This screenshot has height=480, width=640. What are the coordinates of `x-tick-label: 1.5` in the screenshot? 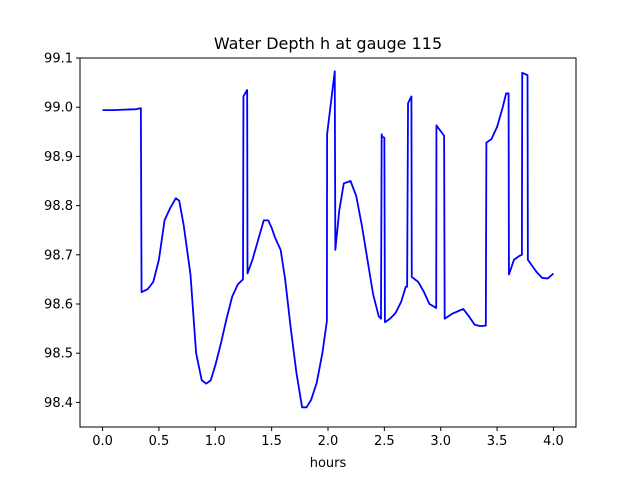 It's located at (271, 441).